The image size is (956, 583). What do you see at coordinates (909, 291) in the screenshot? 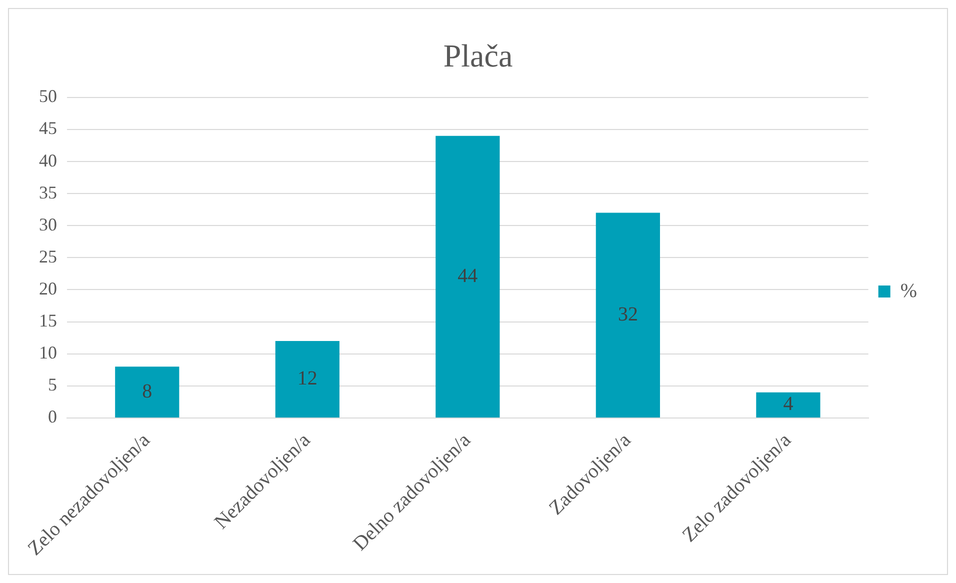
I see `legend-label: %` at bounding box center [909, 291].